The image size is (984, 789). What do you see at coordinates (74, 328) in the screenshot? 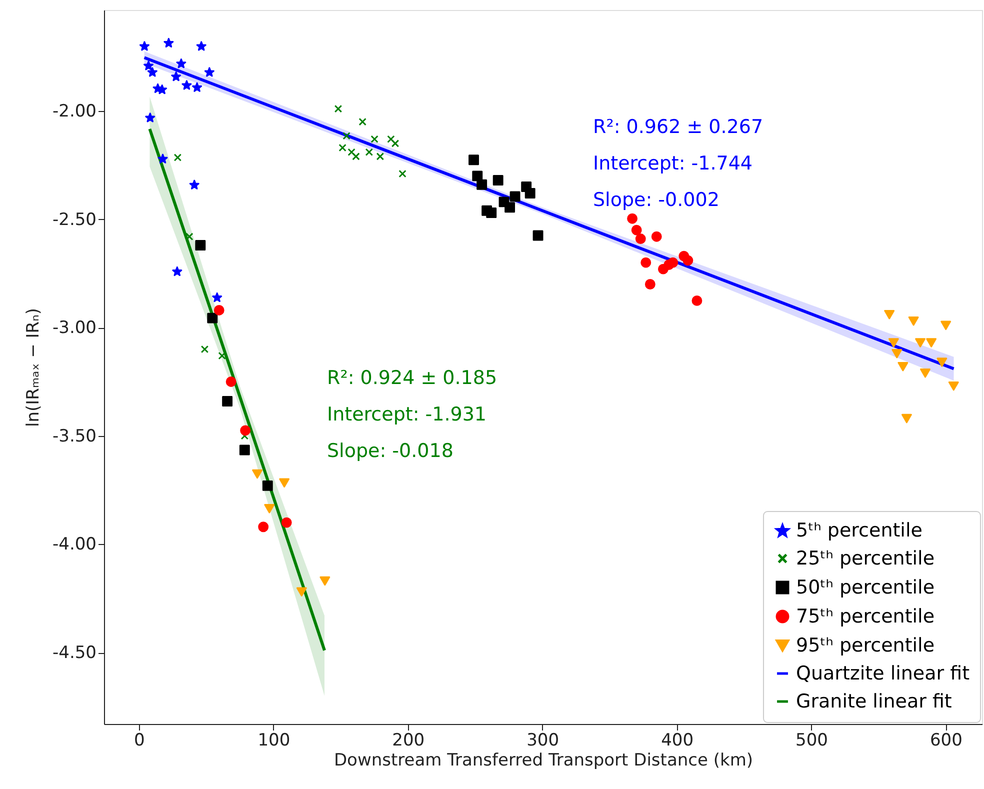
I see `y-tick-label: -3.00` at bounding box center [74, 328].